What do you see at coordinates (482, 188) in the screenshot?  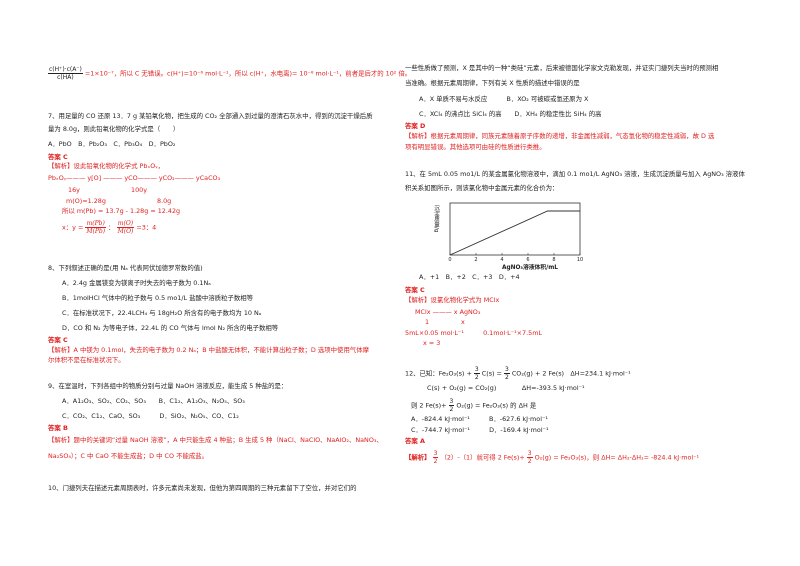 I see `q11-stem-2: 积关系如图所示，则该氯化物中金属元素的化合价为：` at bounding box center [482, 188].